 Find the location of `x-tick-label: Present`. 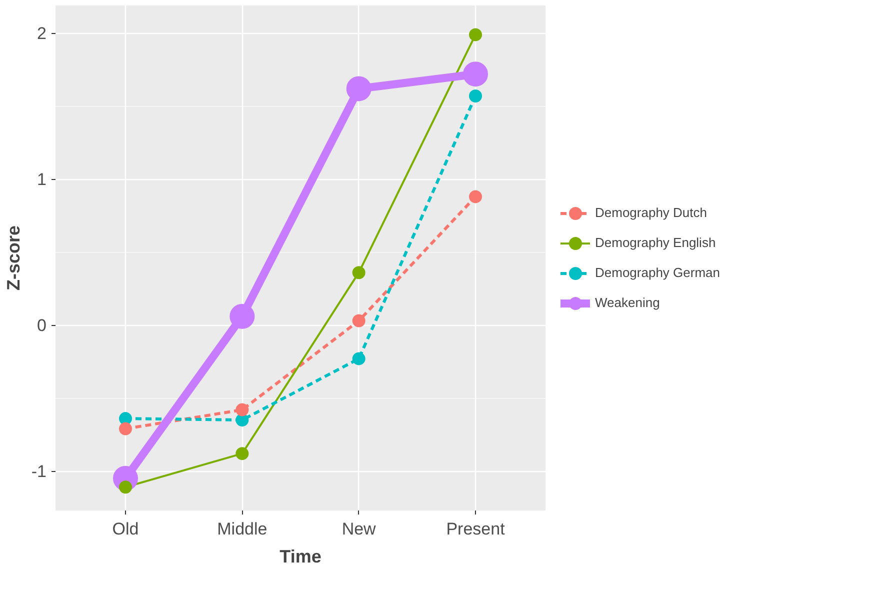

x-tick-label: Present is located at coordinates (476, 529).